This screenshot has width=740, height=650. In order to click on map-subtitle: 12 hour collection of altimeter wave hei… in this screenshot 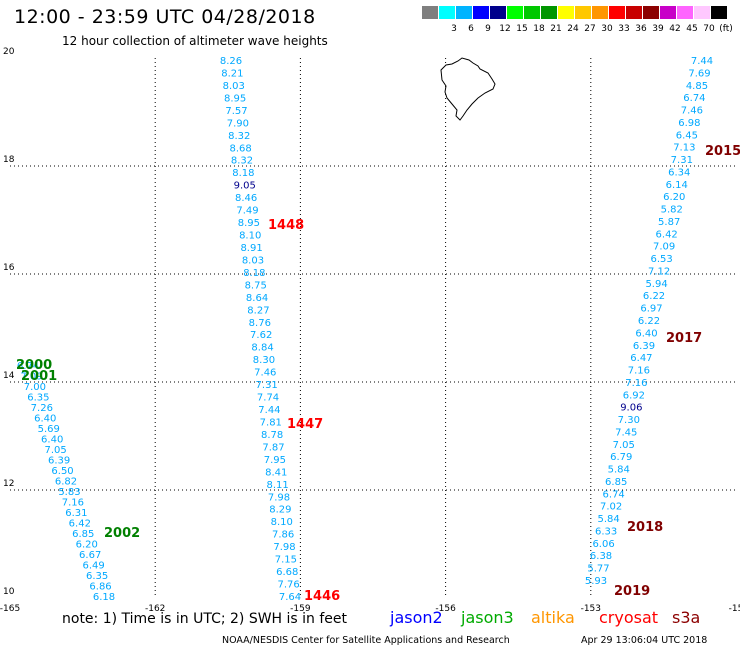, I will do `click(195, 41)`.